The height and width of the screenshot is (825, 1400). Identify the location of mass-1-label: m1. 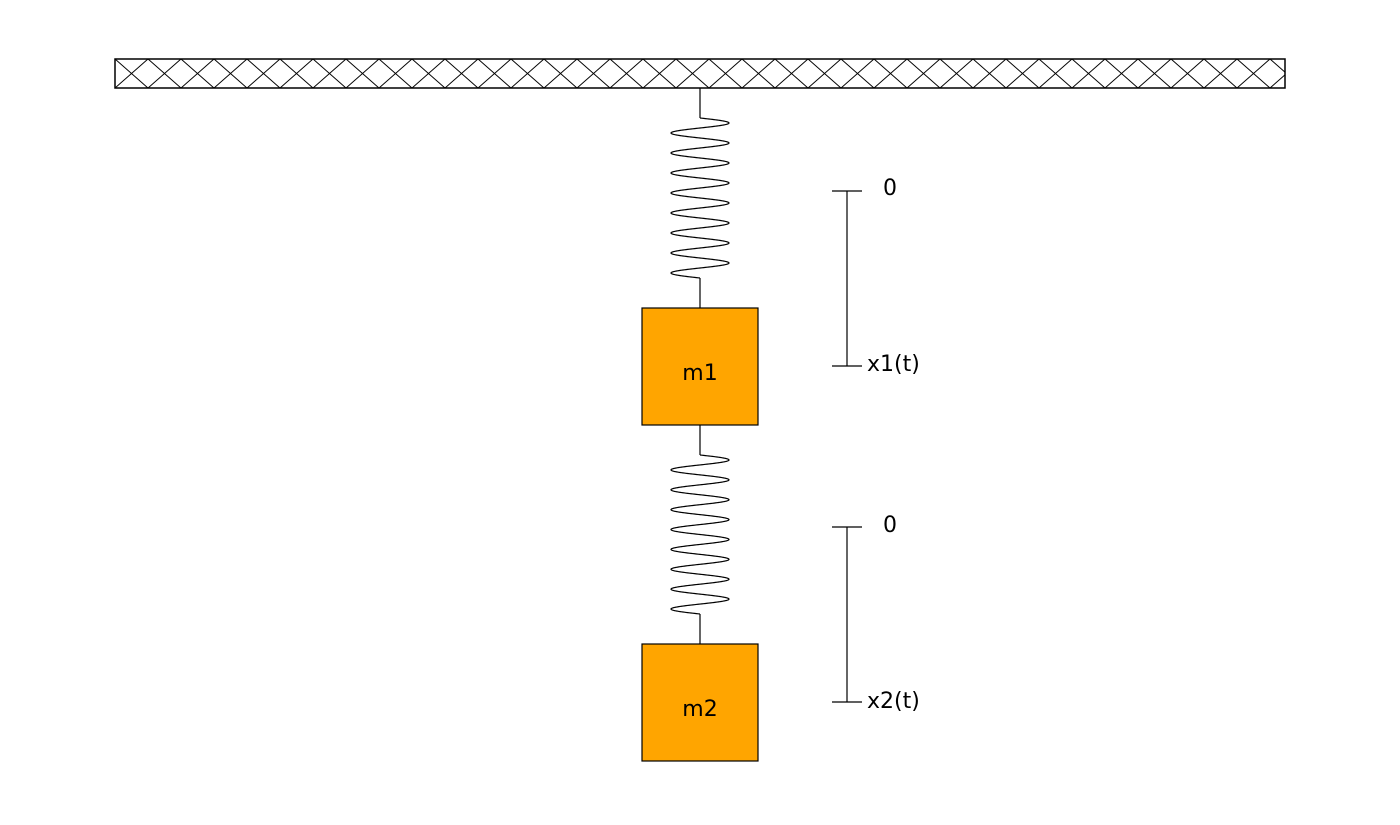
(699, 373).